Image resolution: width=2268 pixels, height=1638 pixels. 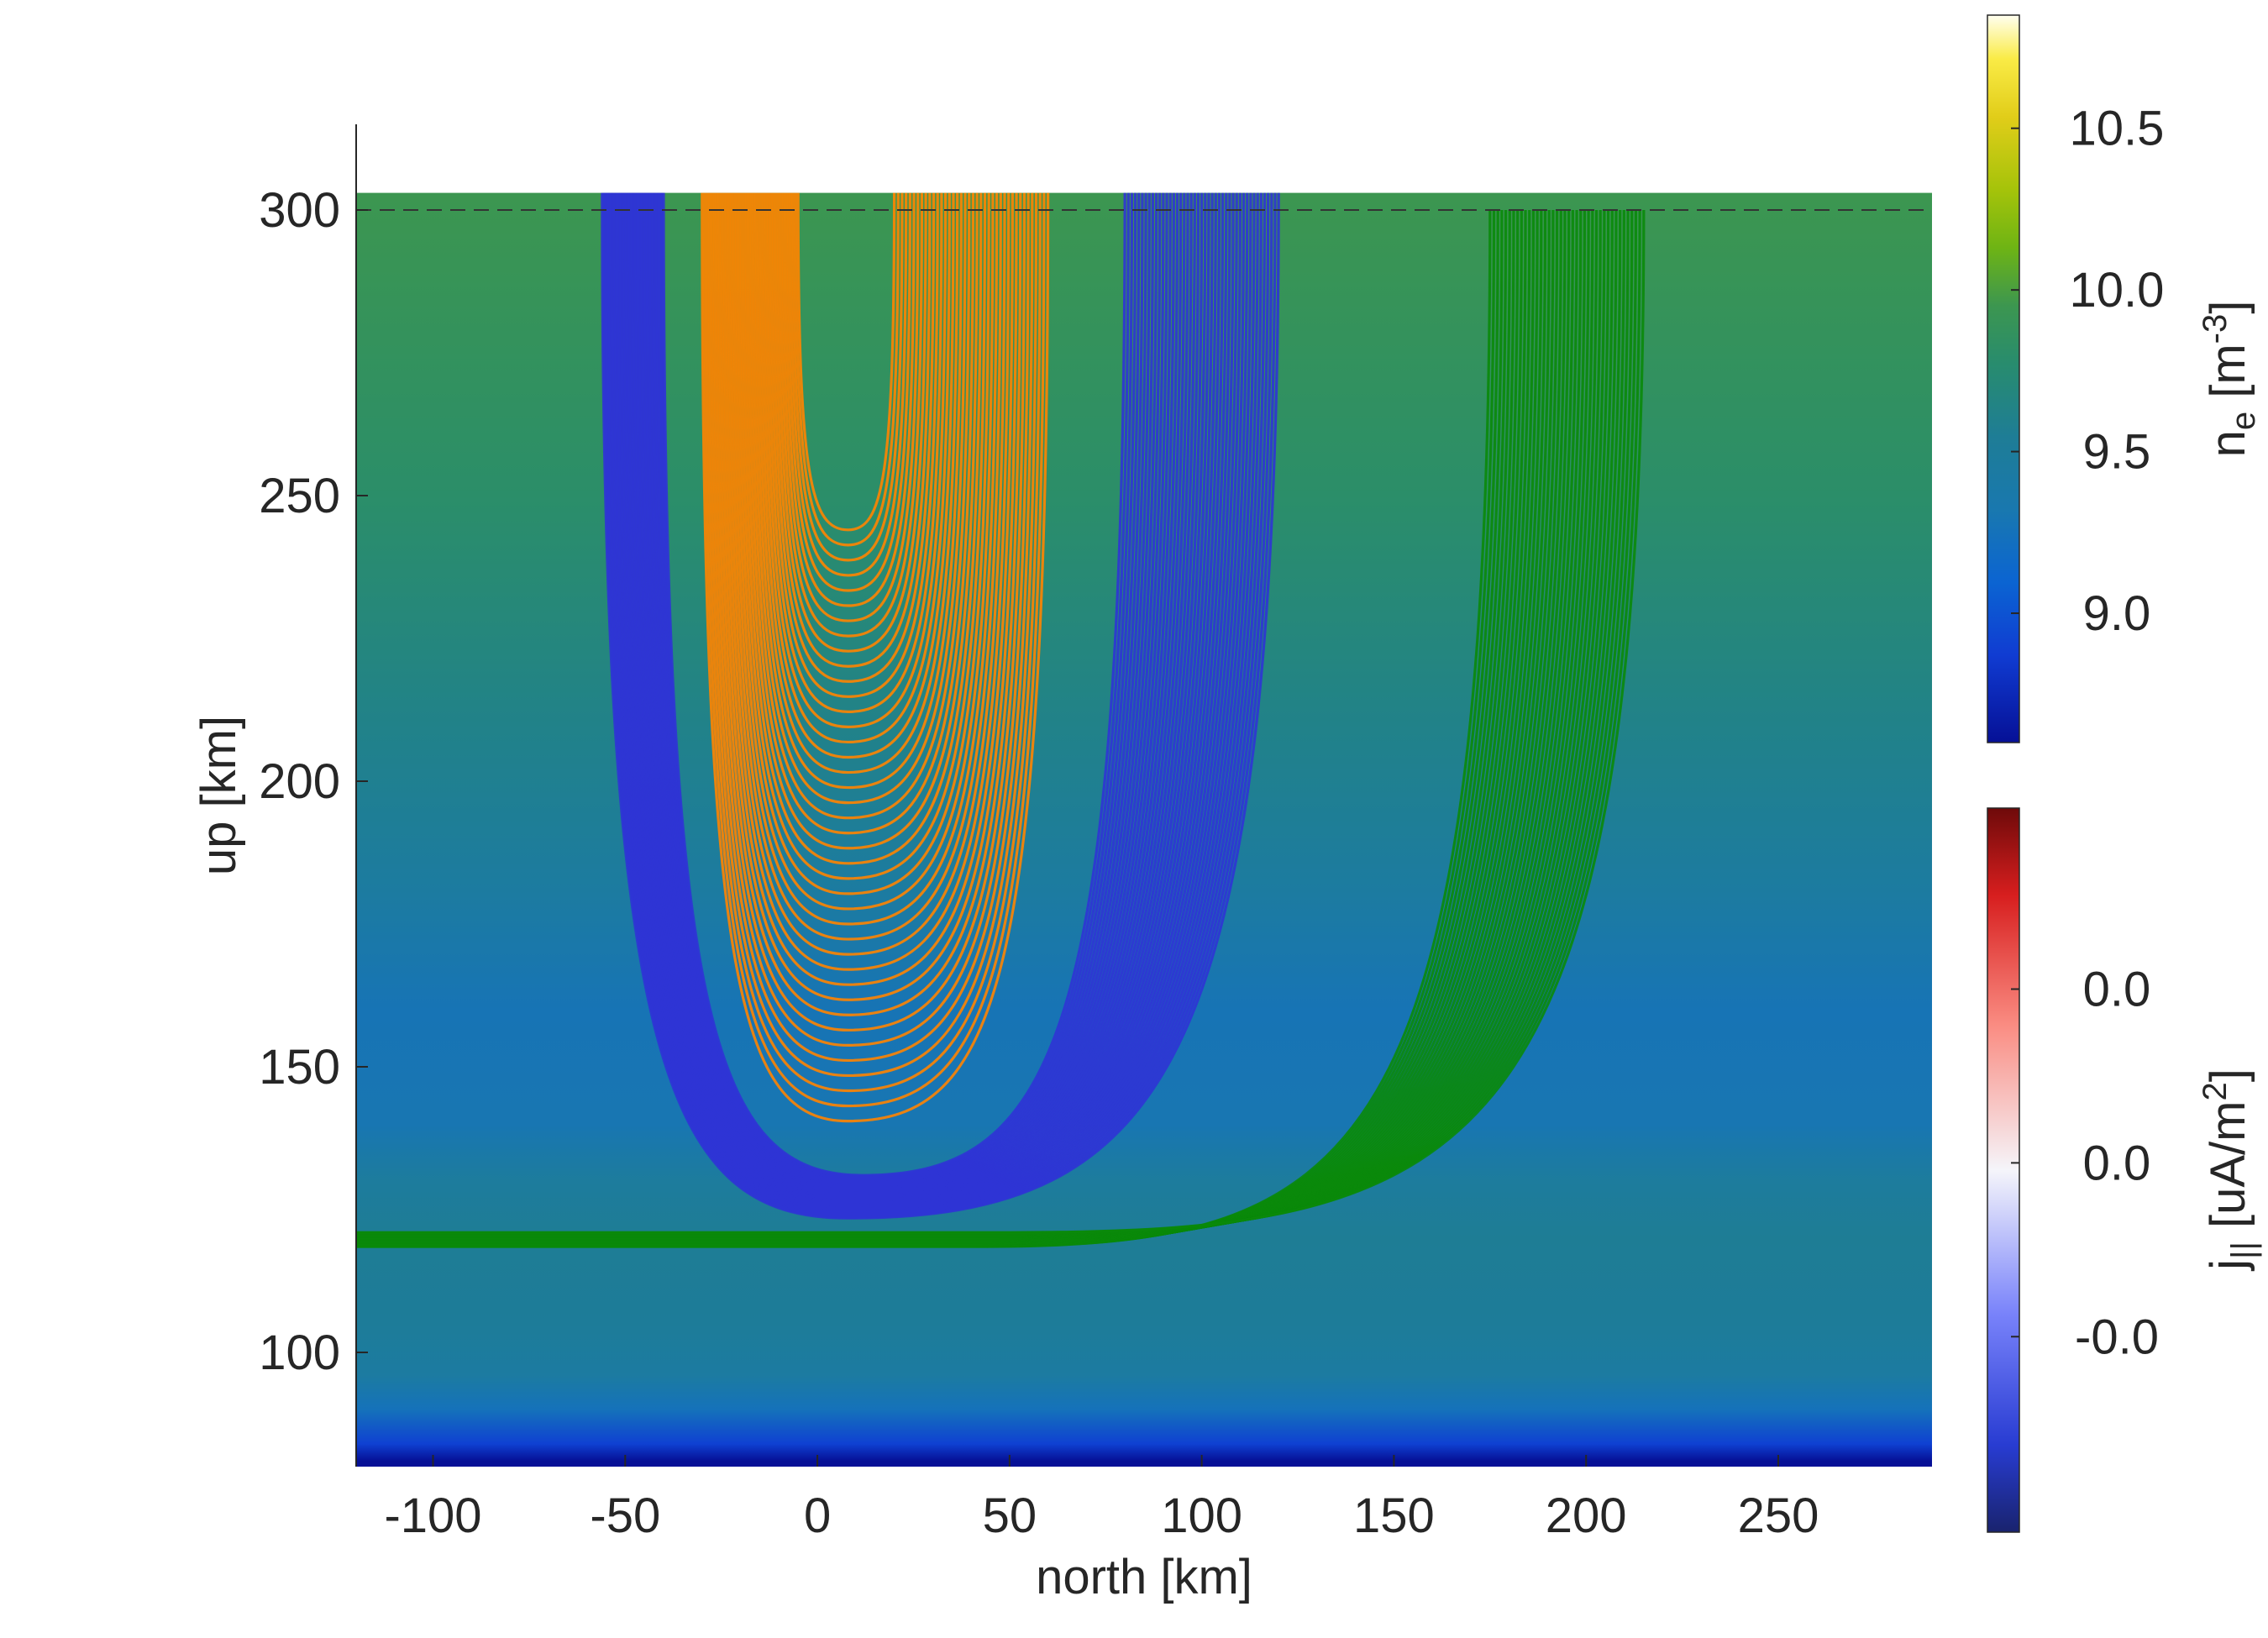 What do you see at coordinates (299, 781) in the screenshot?
I see `y-tick-label: 200` at bounding box center [299, 781].